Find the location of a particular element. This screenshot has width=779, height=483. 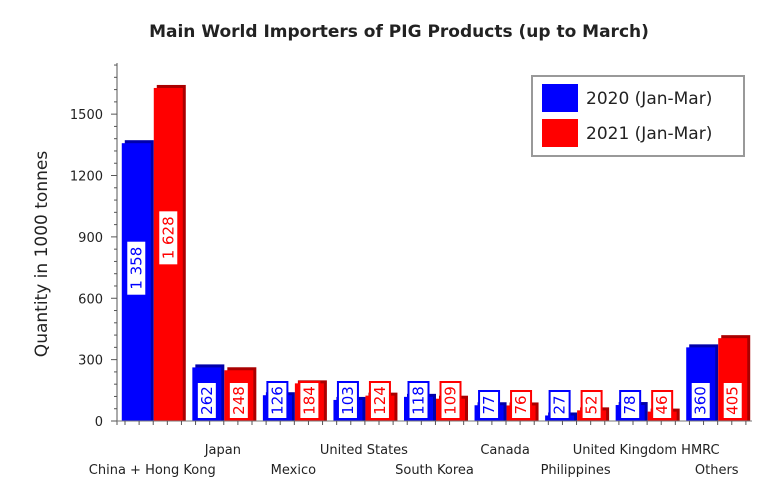

bar-value-label: 76 is located at coordinates (521, 404).